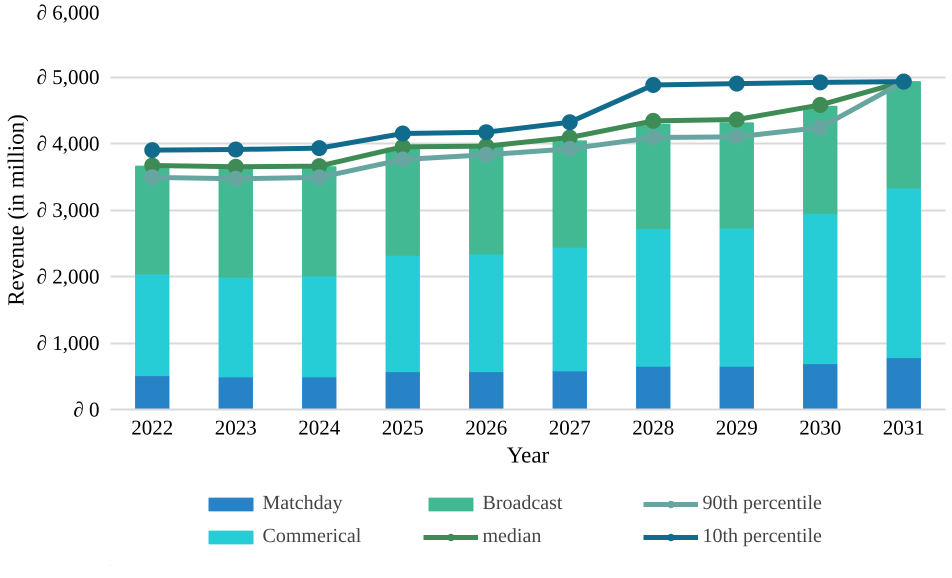 Image resolution: width=952 pixels, height=578 pixels. Describe the element at coordinates (319, 428) in the screenshot. I see `x-tick-label: 2024` at that location.